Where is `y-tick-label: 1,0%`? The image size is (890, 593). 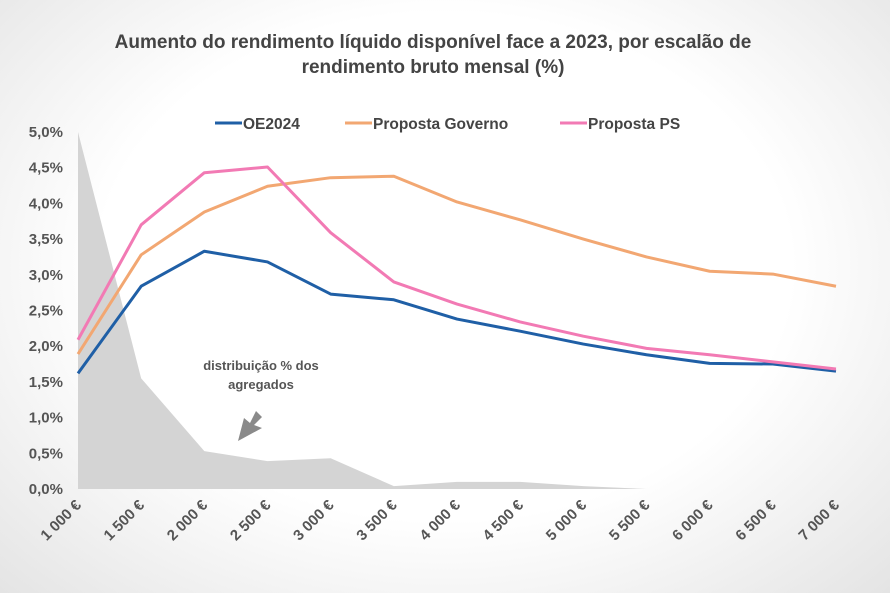 y-tick-label: 1,0% is located at coordinates (46, 418).